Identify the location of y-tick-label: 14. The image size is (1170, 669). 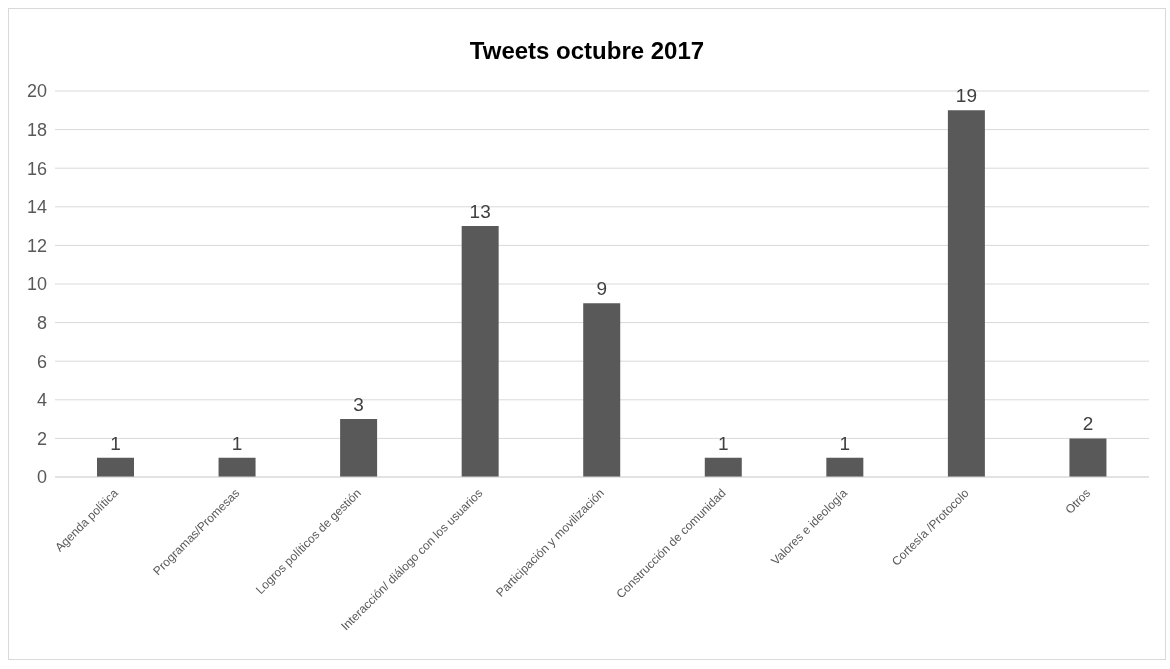
(36, 207).